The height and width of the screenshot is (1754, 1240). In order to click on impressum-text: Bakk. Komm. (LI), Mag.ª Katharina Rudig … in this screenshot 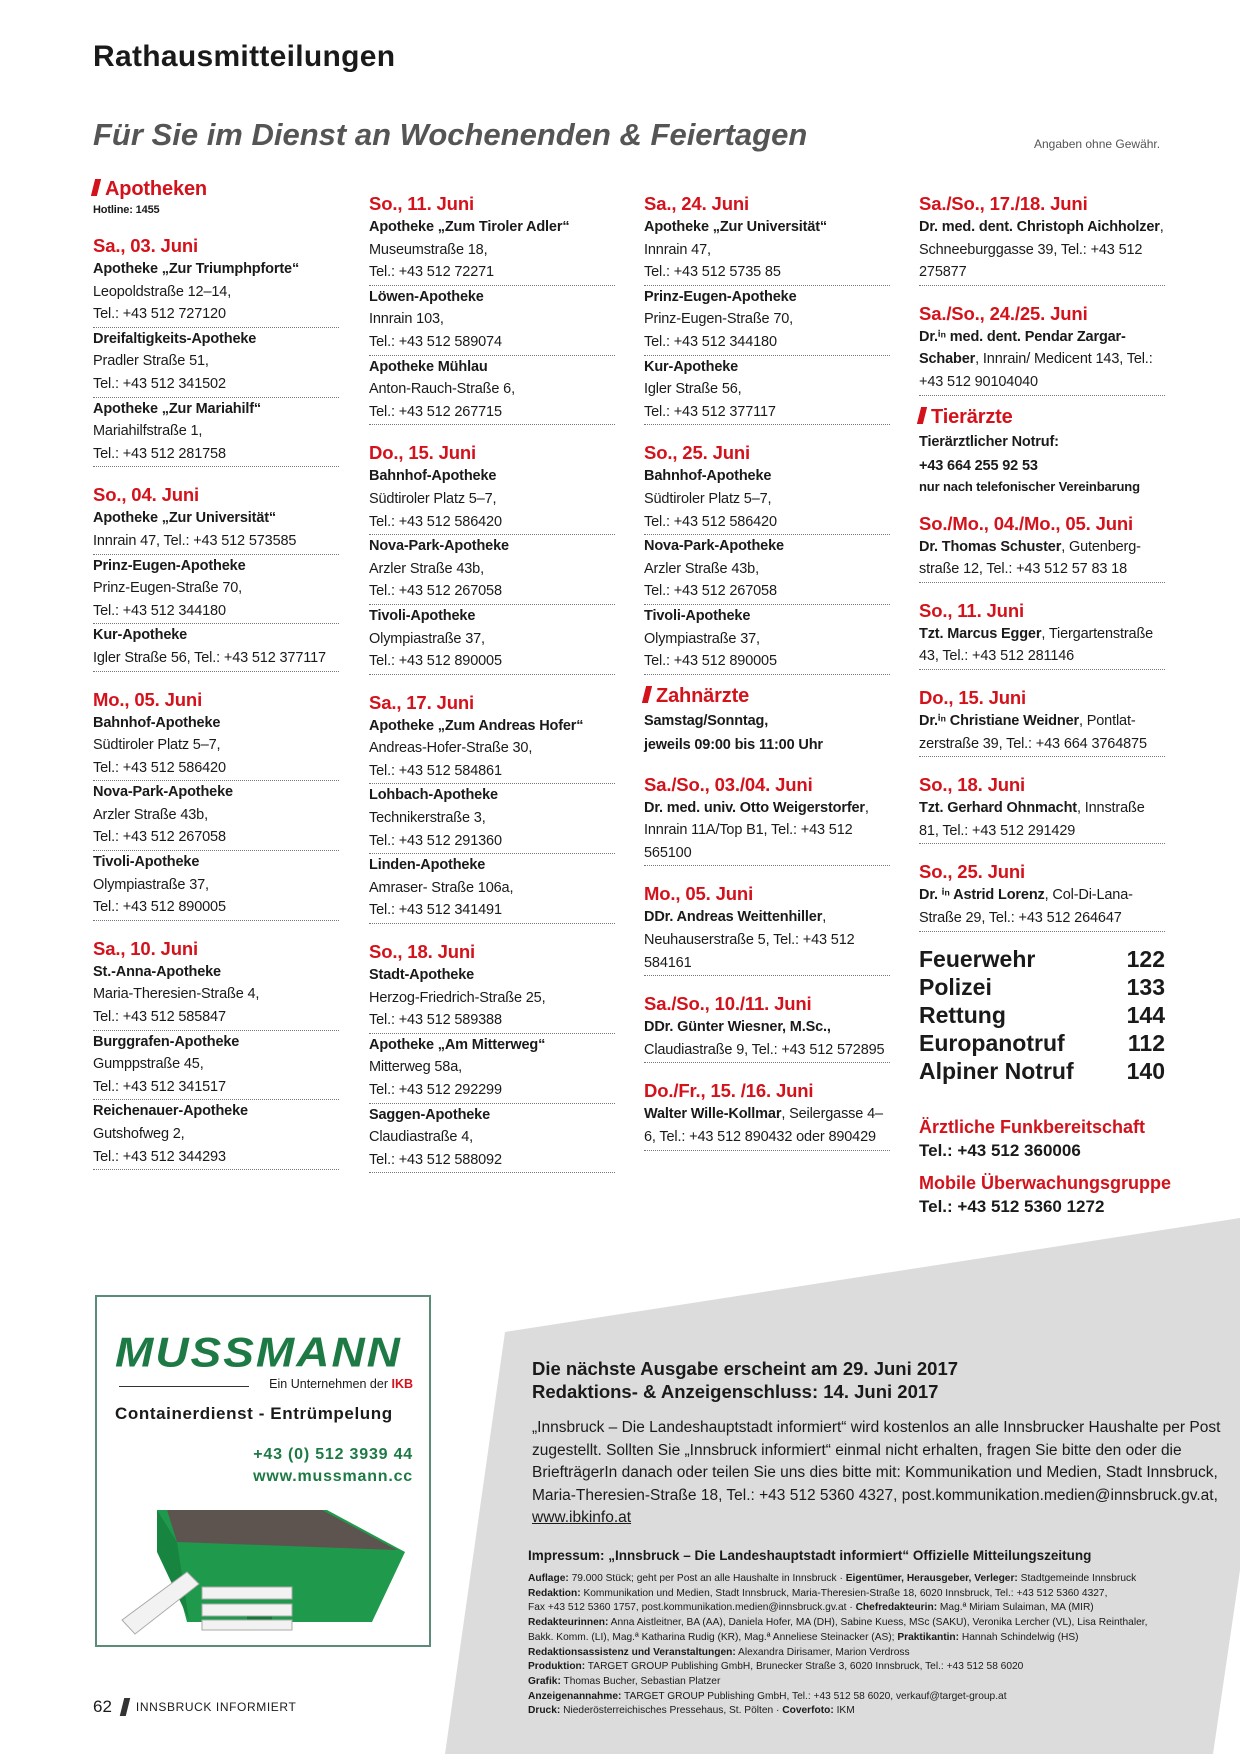, I will do `click(713, 1637)`.